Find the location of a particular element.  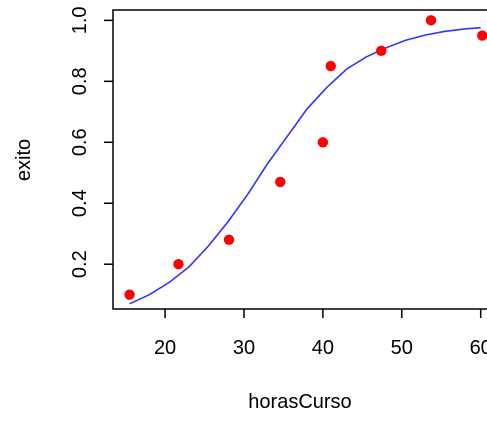

y-tick-label: 1.0 is located at coordinates (80, 20).